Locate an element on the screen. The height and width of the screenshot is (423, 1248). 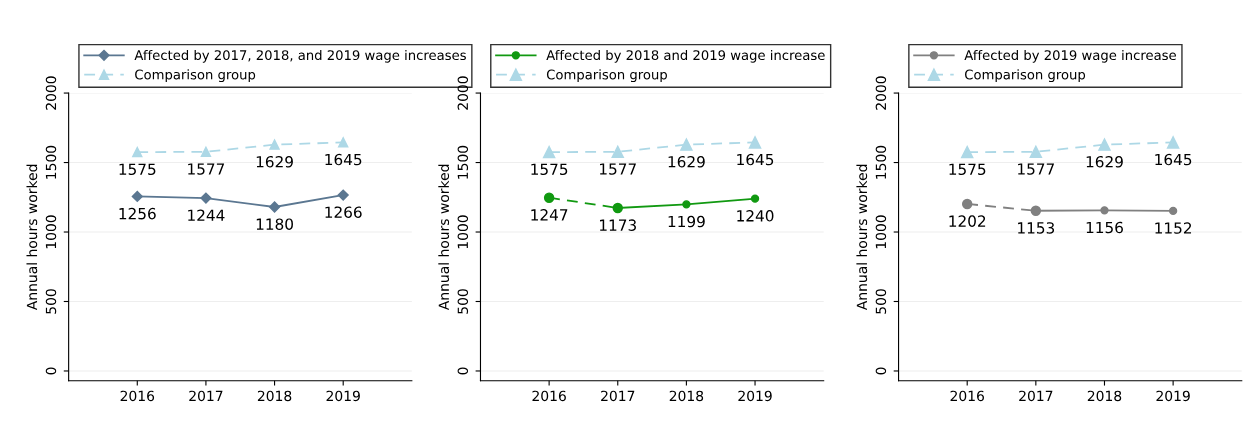
data-label: 1180 is located at coordinates (274, 224).